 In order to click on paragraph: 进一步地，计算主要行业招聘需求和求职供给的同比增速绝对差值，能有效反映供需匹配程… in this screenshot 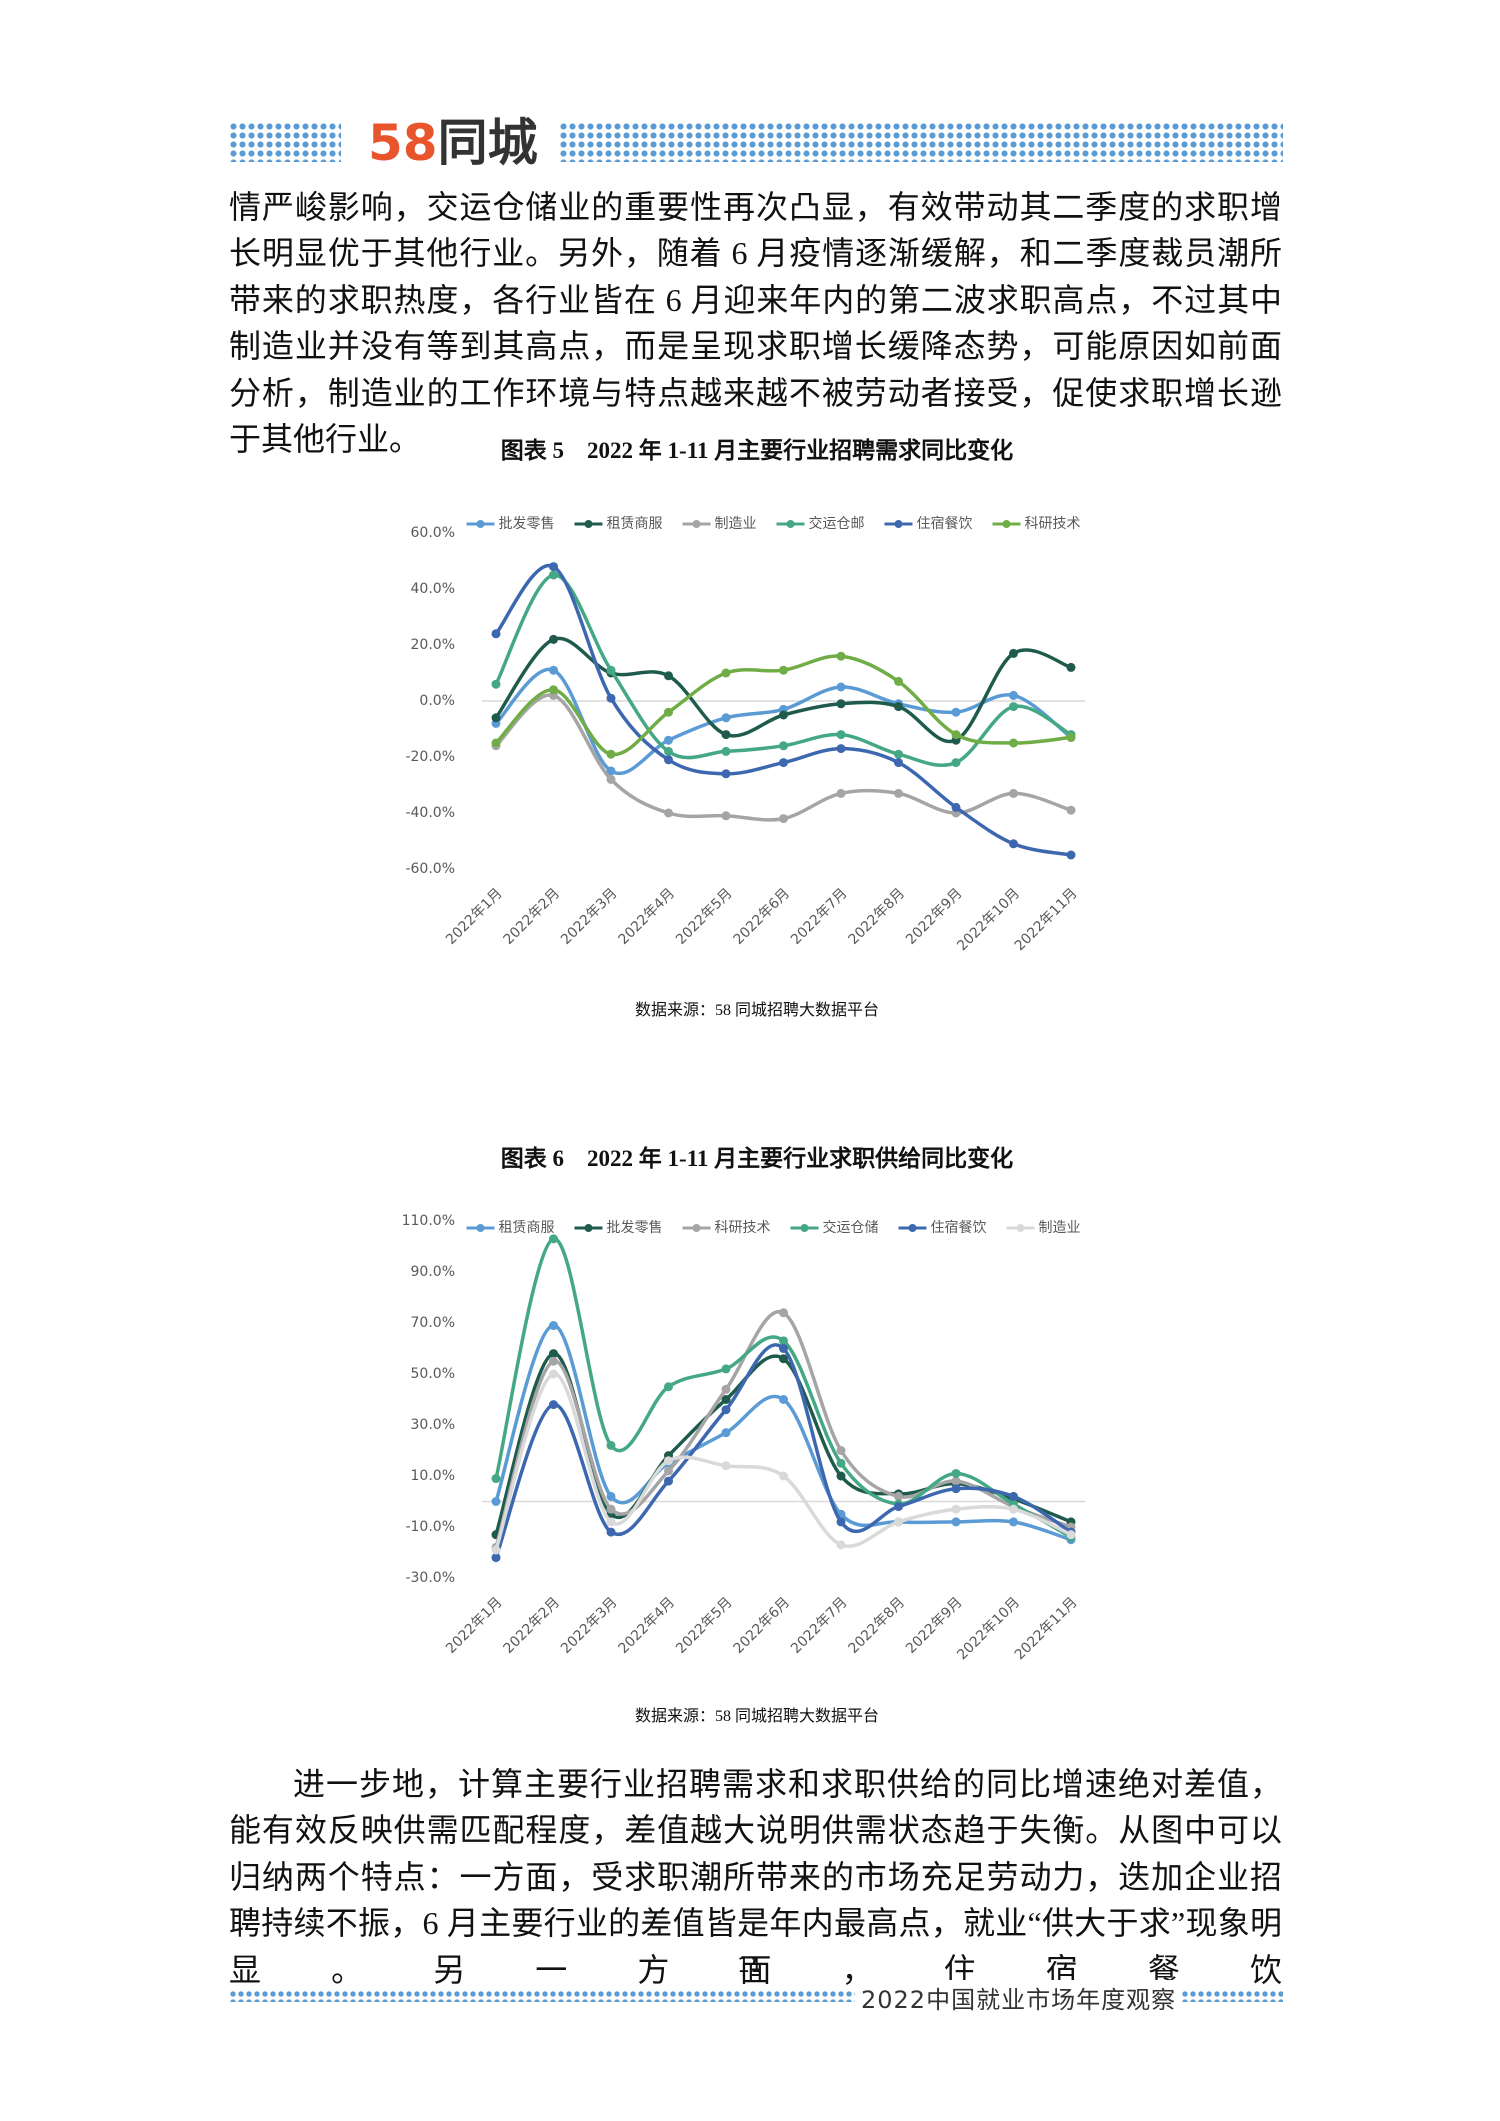, I will do `click(755, 1877)`.